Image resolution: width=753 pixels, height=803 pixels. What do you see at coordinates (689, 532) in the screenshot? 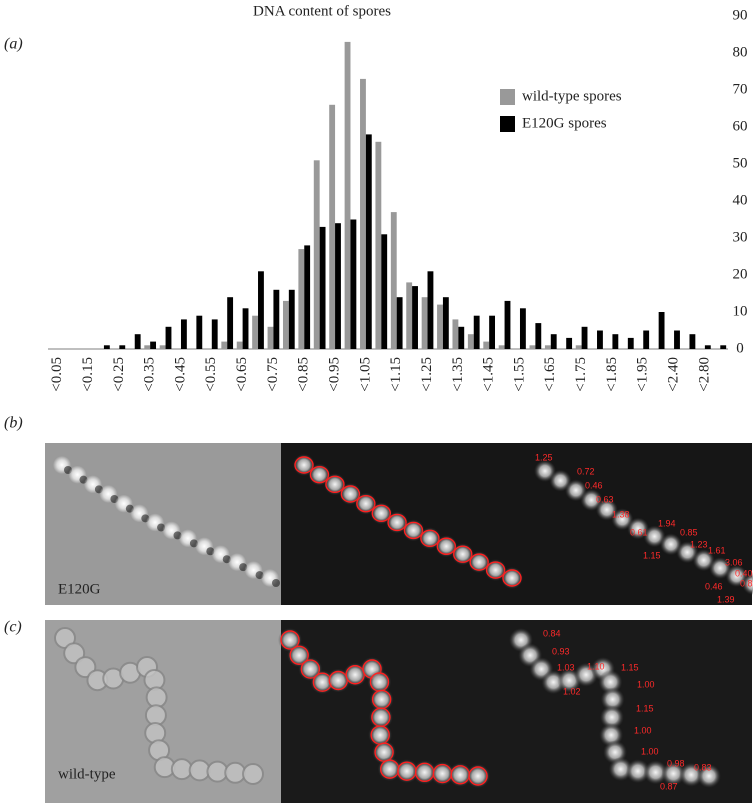
I see `measurement-label: 0.85` at bounding box center [689, 532].